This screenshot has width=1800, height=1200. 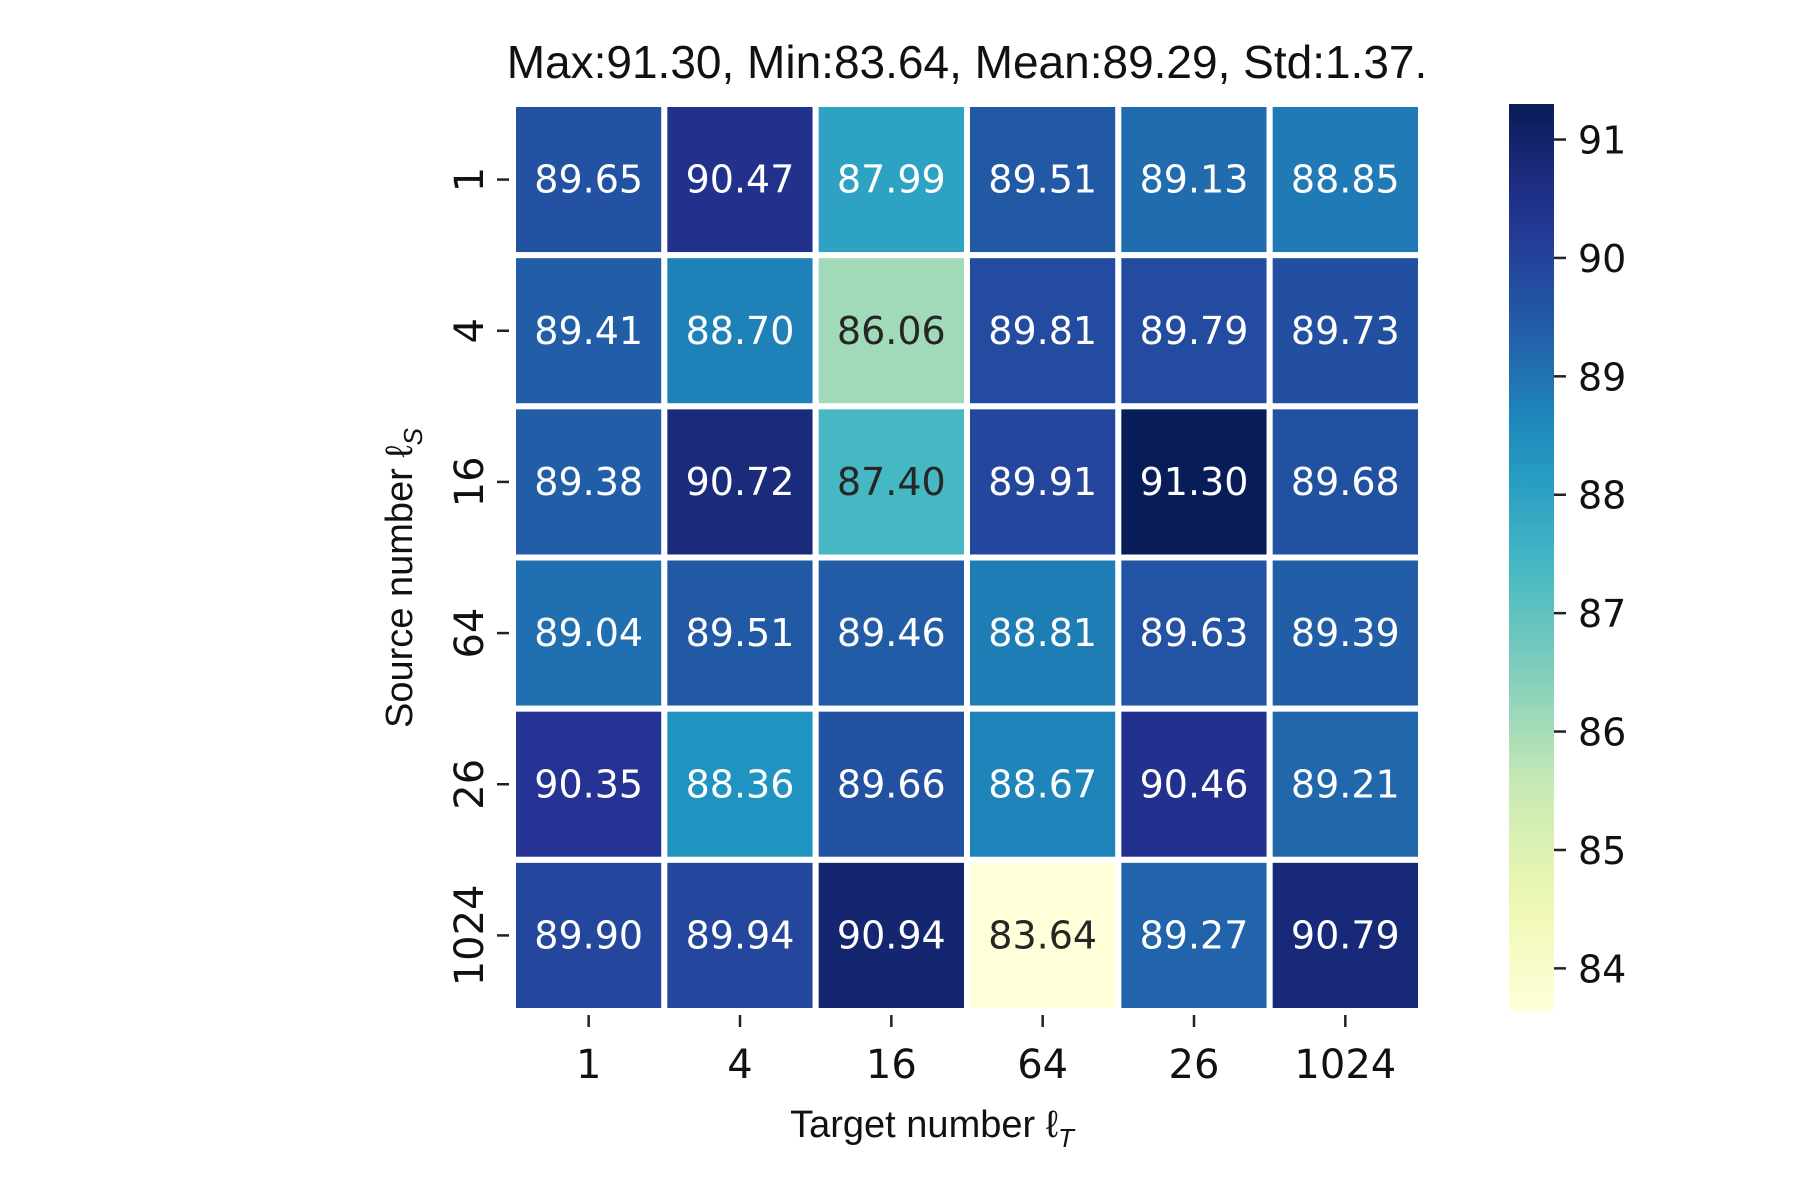 What do you see at coordinates (588, 482) in the screenshot?
I see `cell-value-label: 89.38` at bounding box center [588, 482].